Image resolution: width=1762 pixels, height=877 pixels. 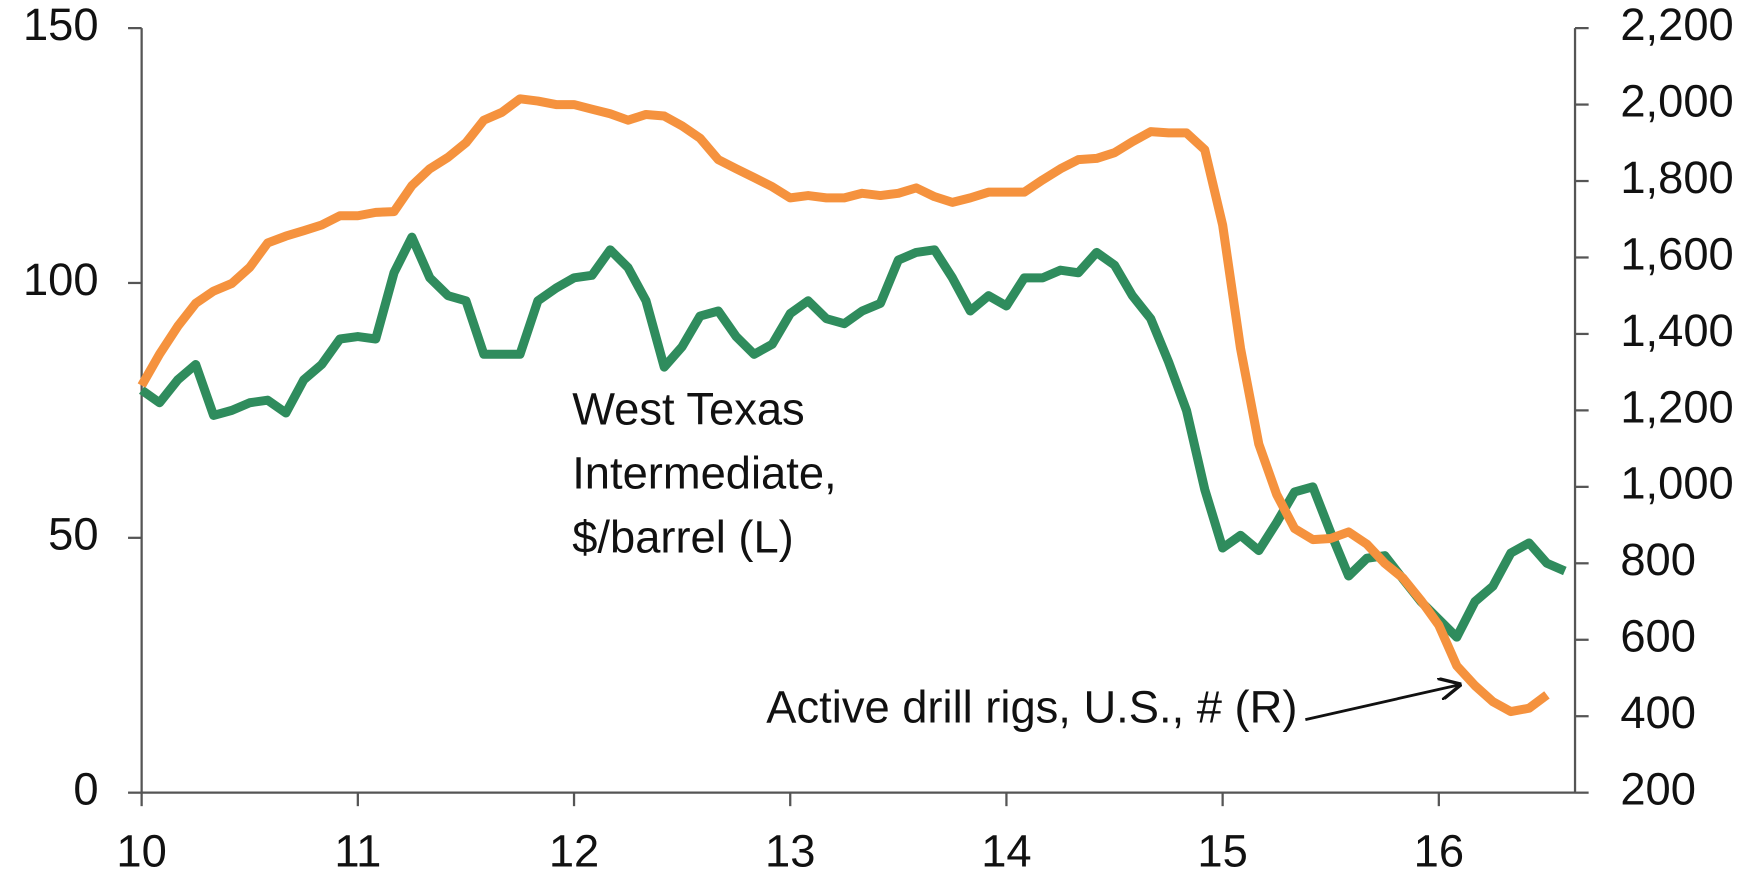 I want to click on y2-tick-label: 1,200, so click(x=1676, y=406).